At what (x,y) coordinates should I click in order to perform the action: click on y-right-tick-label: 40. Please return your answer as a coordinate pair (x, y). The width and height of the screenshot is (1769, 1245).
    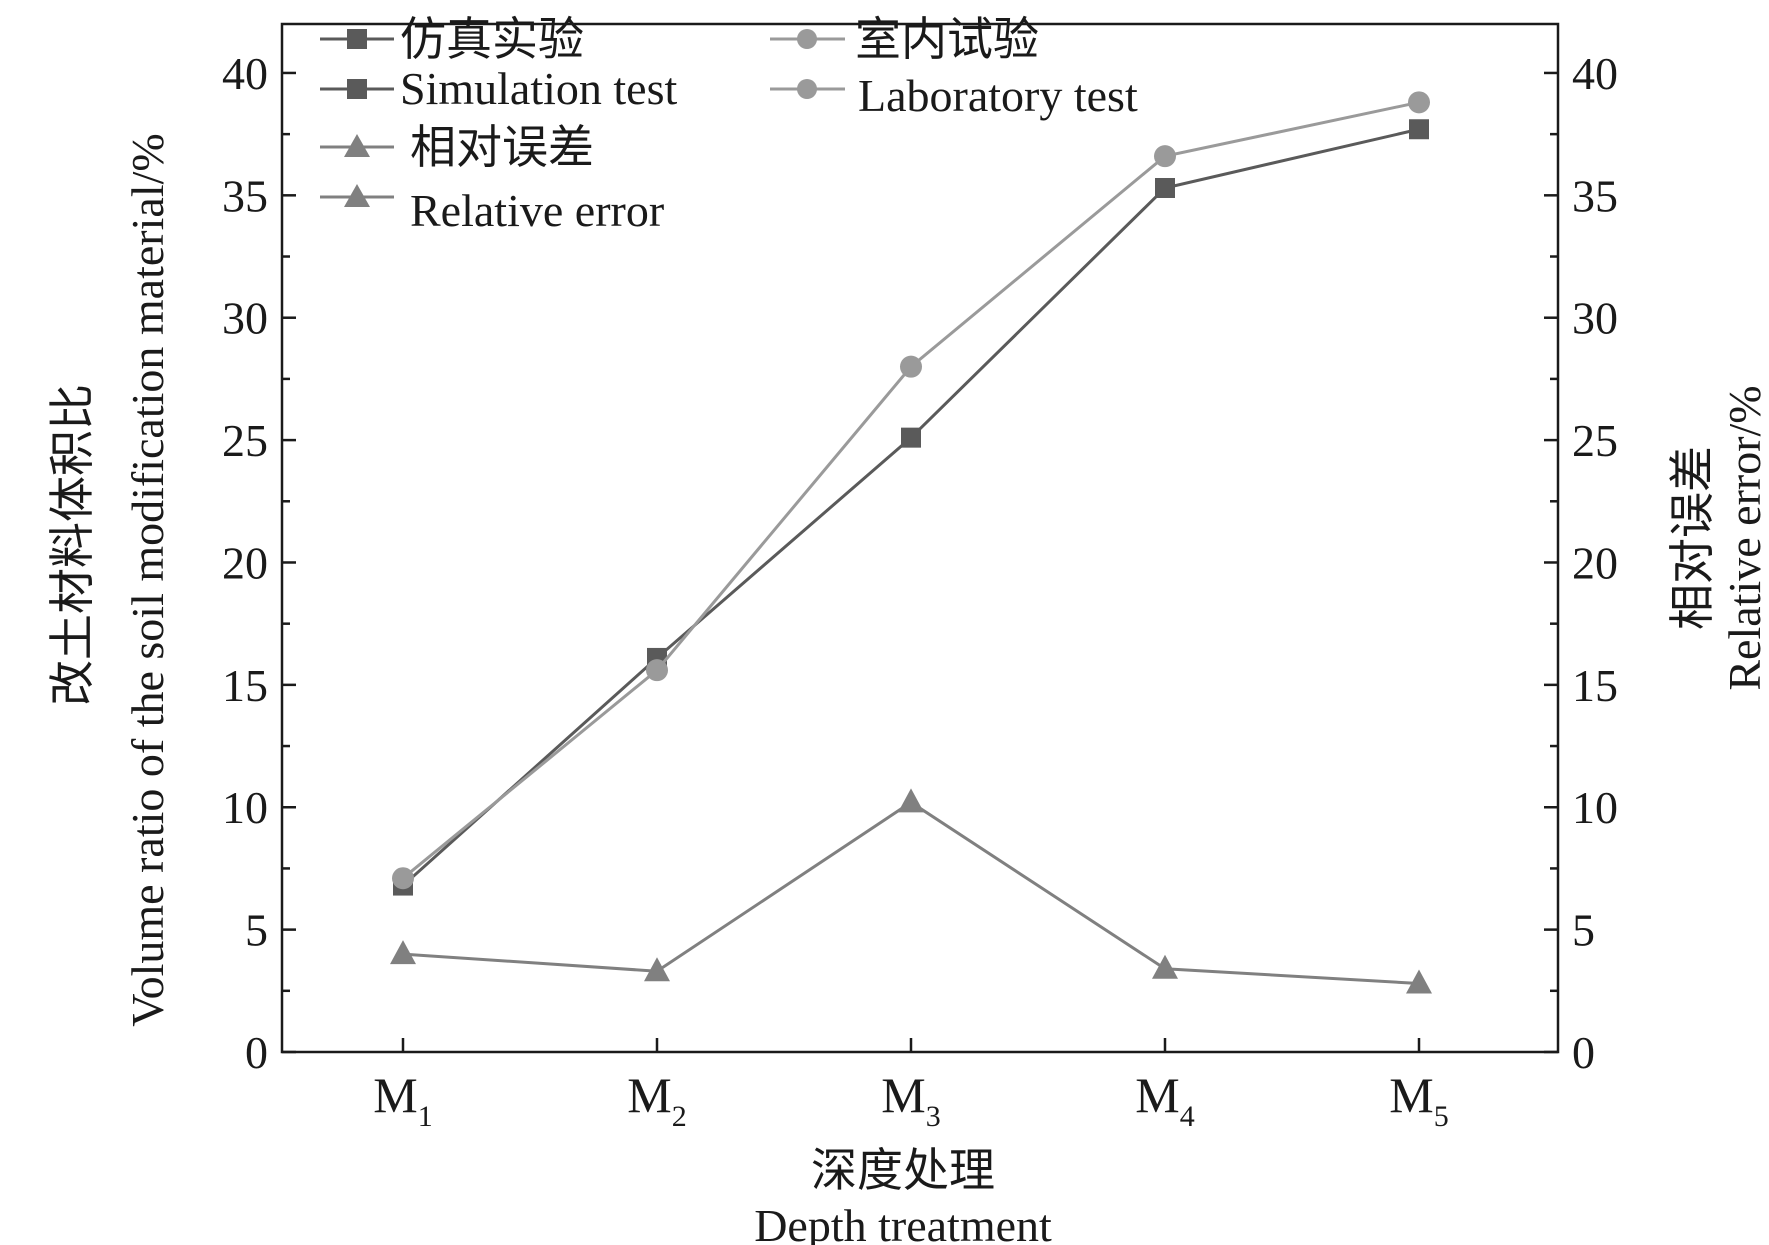
    Looking at the image, I should click on (1595, 73).